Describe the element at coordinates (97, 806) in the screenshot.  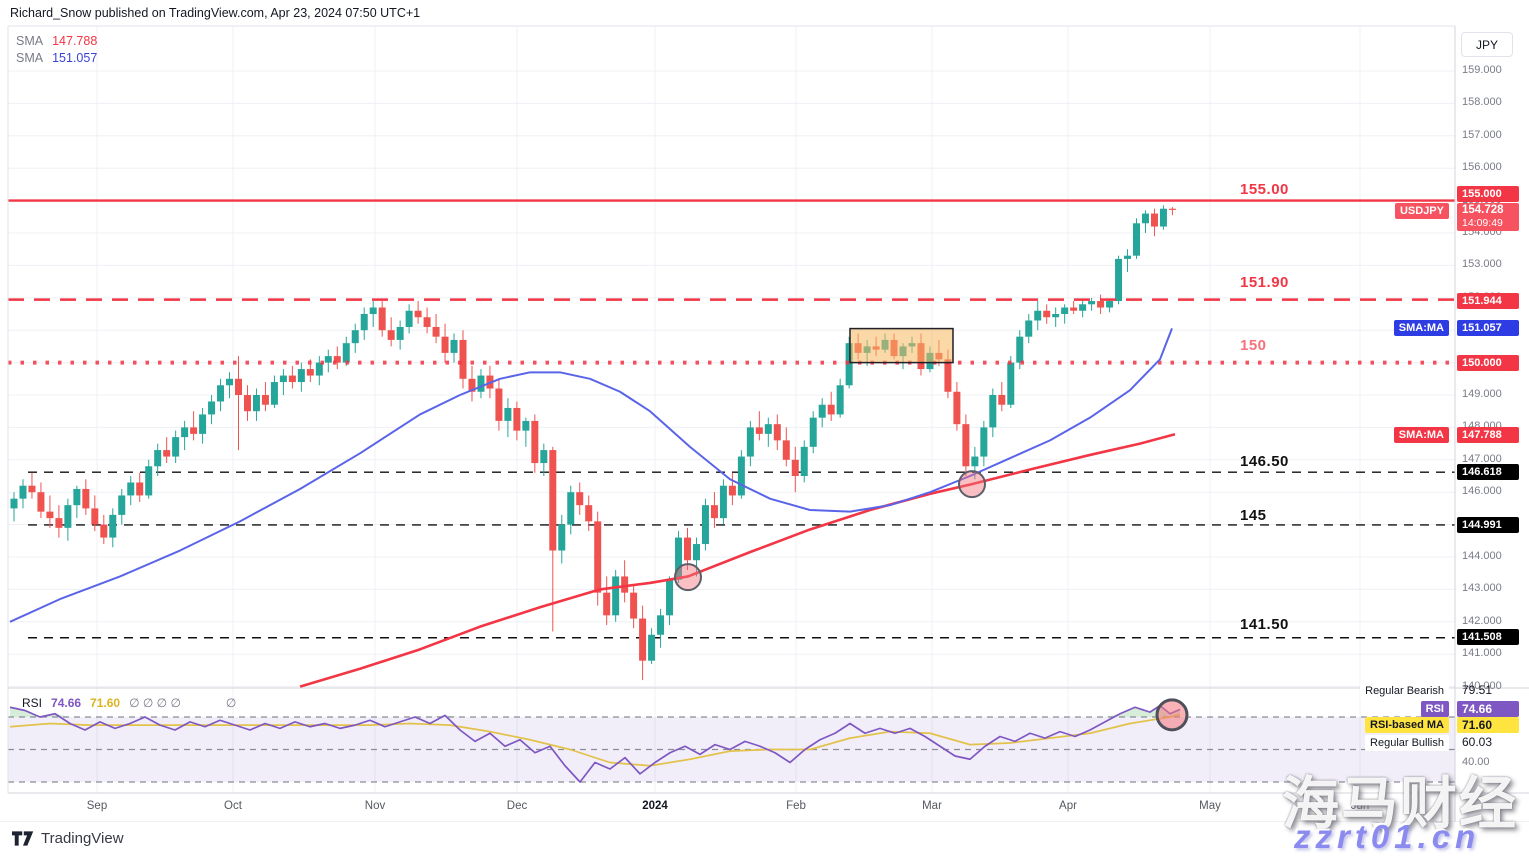
I see `time-axis-label: Sep` at that location.